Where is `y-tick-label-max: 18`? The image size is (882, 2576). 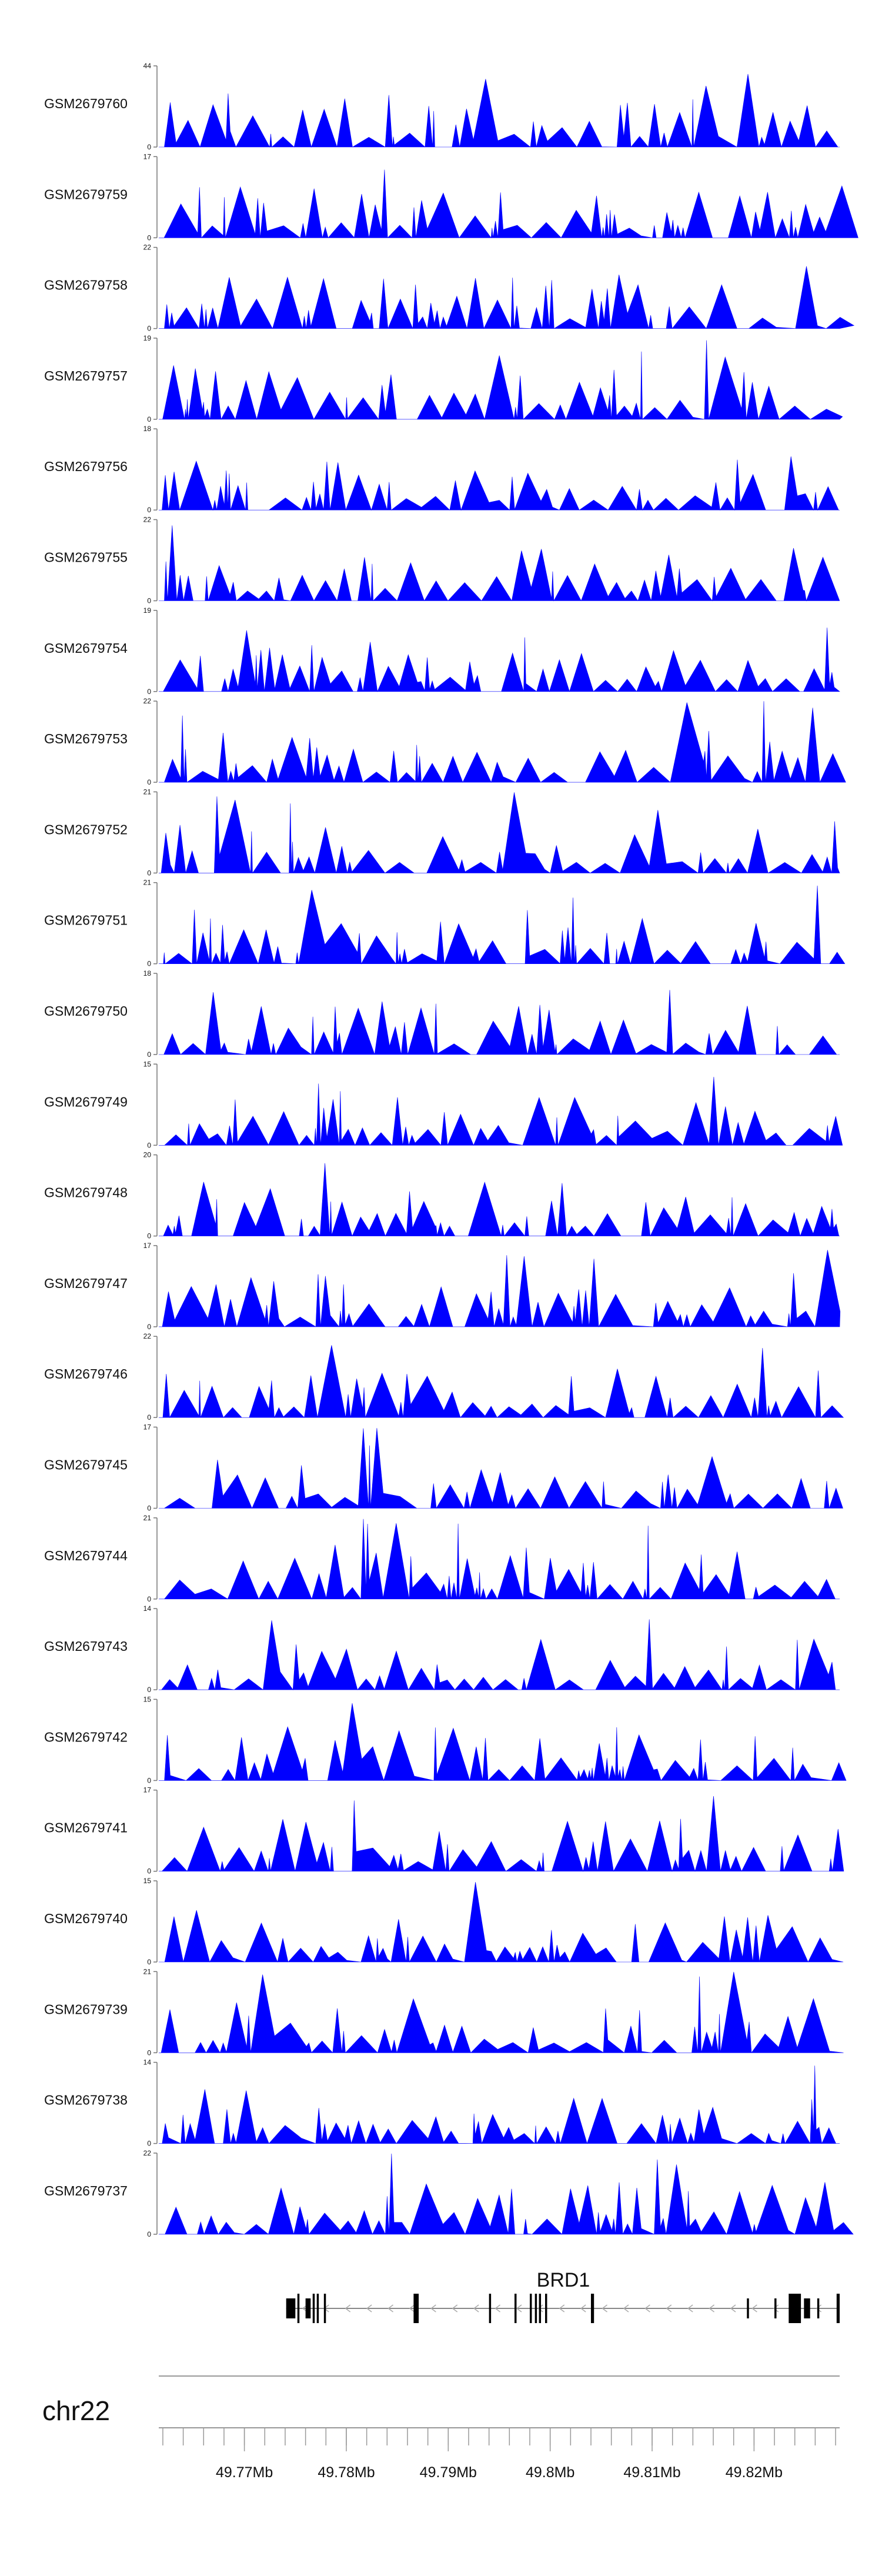 y-tick-label-max: 18 is located at coordinates (147, 429).